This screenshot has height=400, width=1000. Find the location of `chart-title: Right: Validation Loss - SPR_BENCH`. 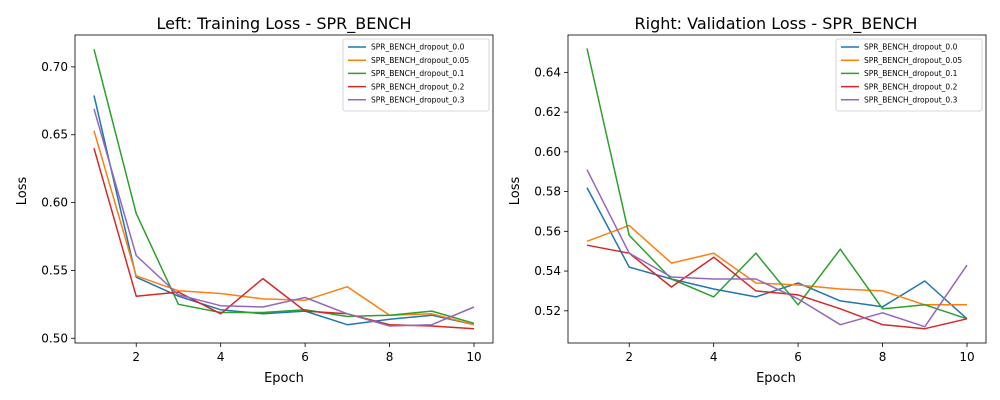

chart-title: Right: Validation Loss - SPR_BENCH is located at coordinates (776, 24).